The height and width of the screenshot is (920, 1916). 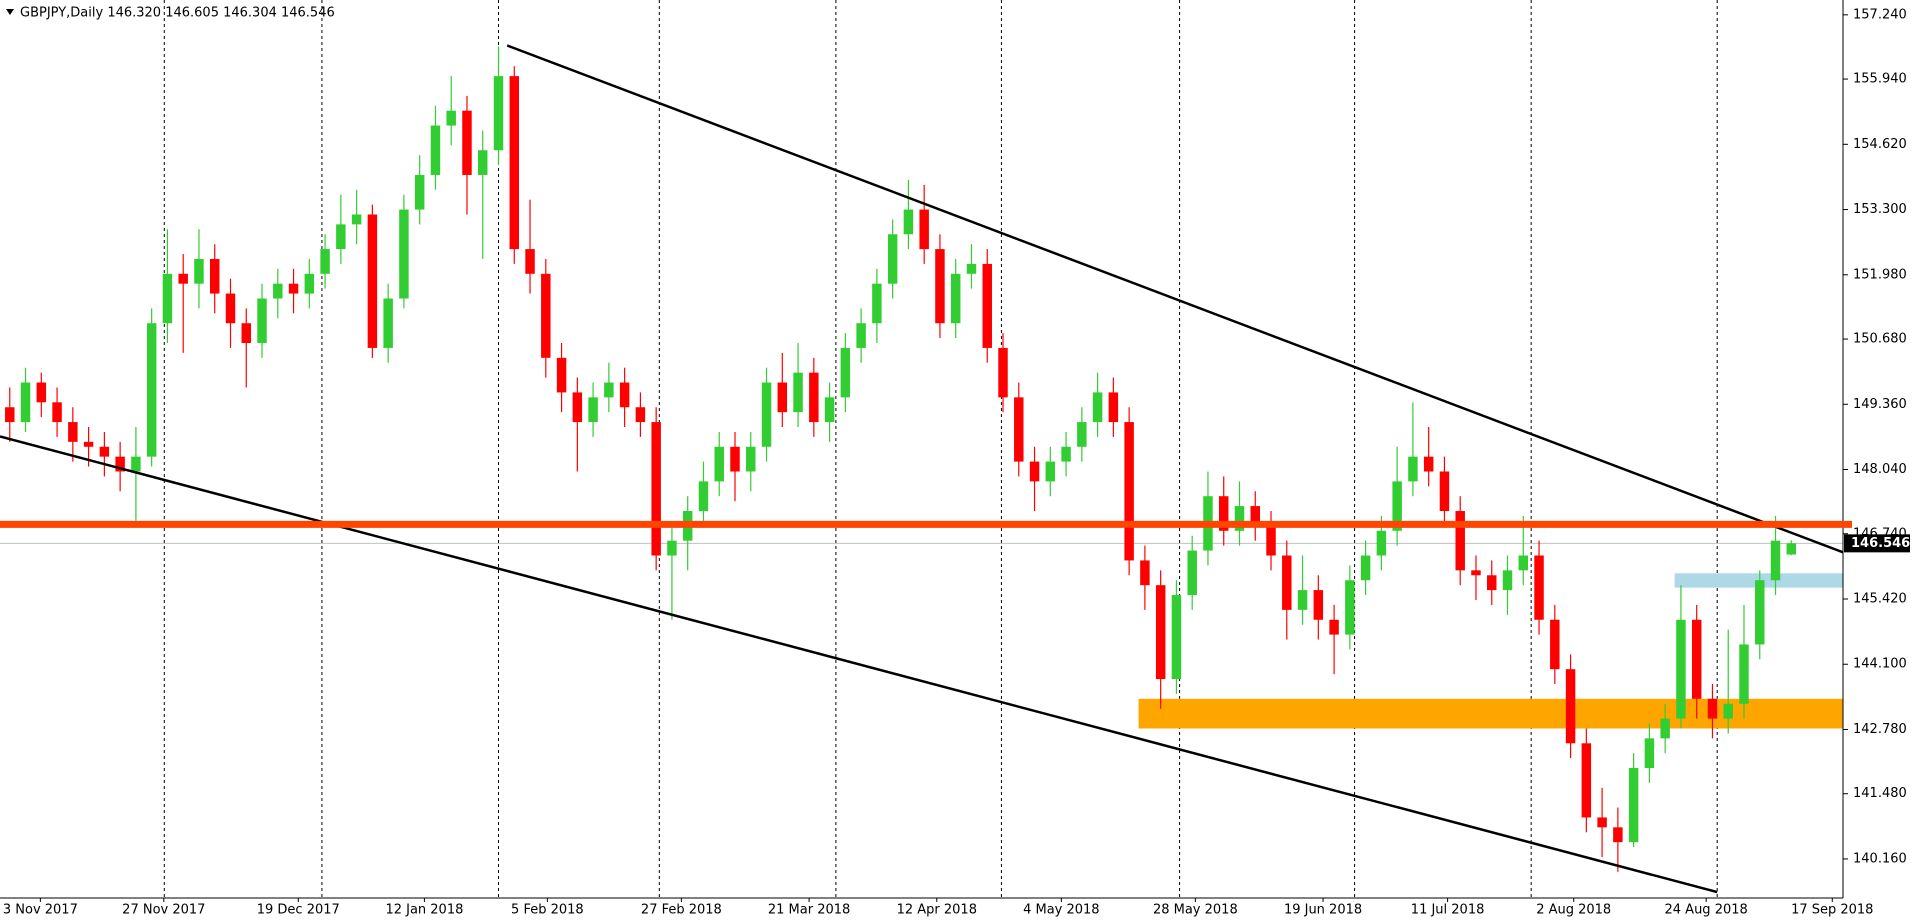 I want to click on y-tick-label: 141.480, so click(x=1880, y=793).